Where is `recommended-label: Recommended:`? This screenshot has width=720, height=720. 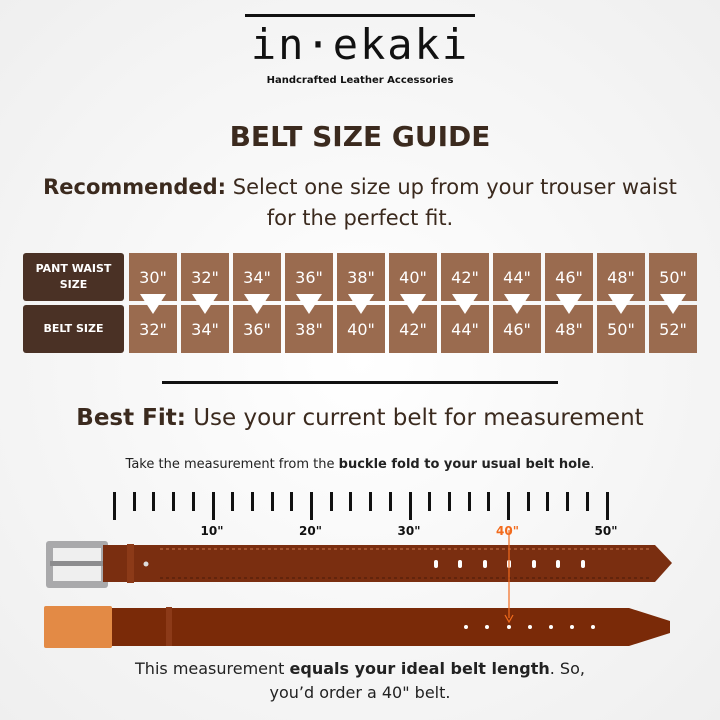 recommended-label: Recommended: is located at coordinates (135, 187).